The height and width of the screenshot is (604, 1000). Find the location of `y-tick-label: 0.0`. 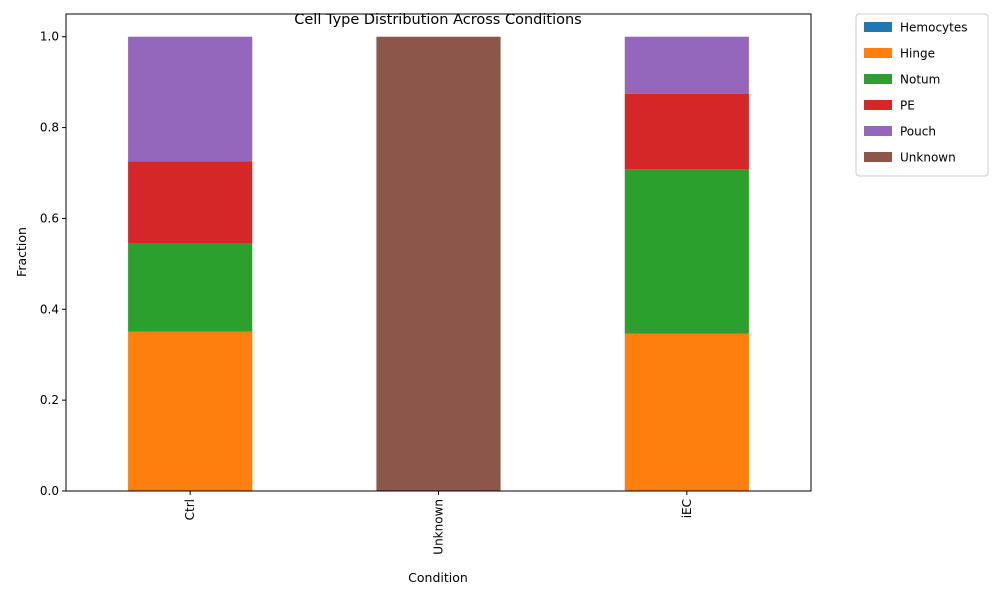

y-tick-label: 0.0 is located at coordinates (49, 491).